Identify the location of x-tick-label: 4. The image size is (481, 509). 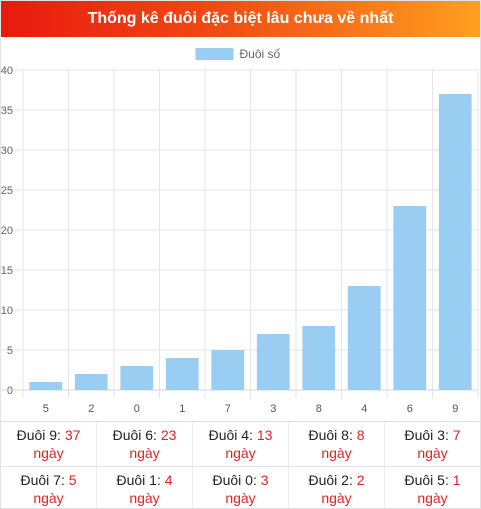
(364, 409).